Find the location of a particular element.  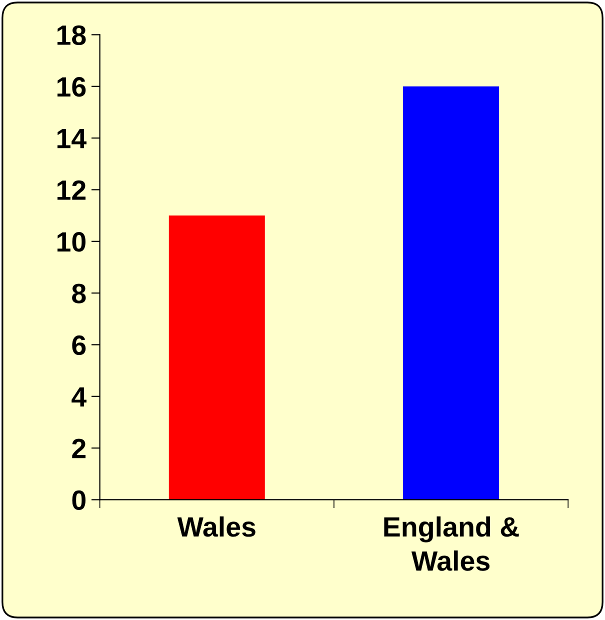

y-tick-label: 2 is located at coordinates (79, 448).